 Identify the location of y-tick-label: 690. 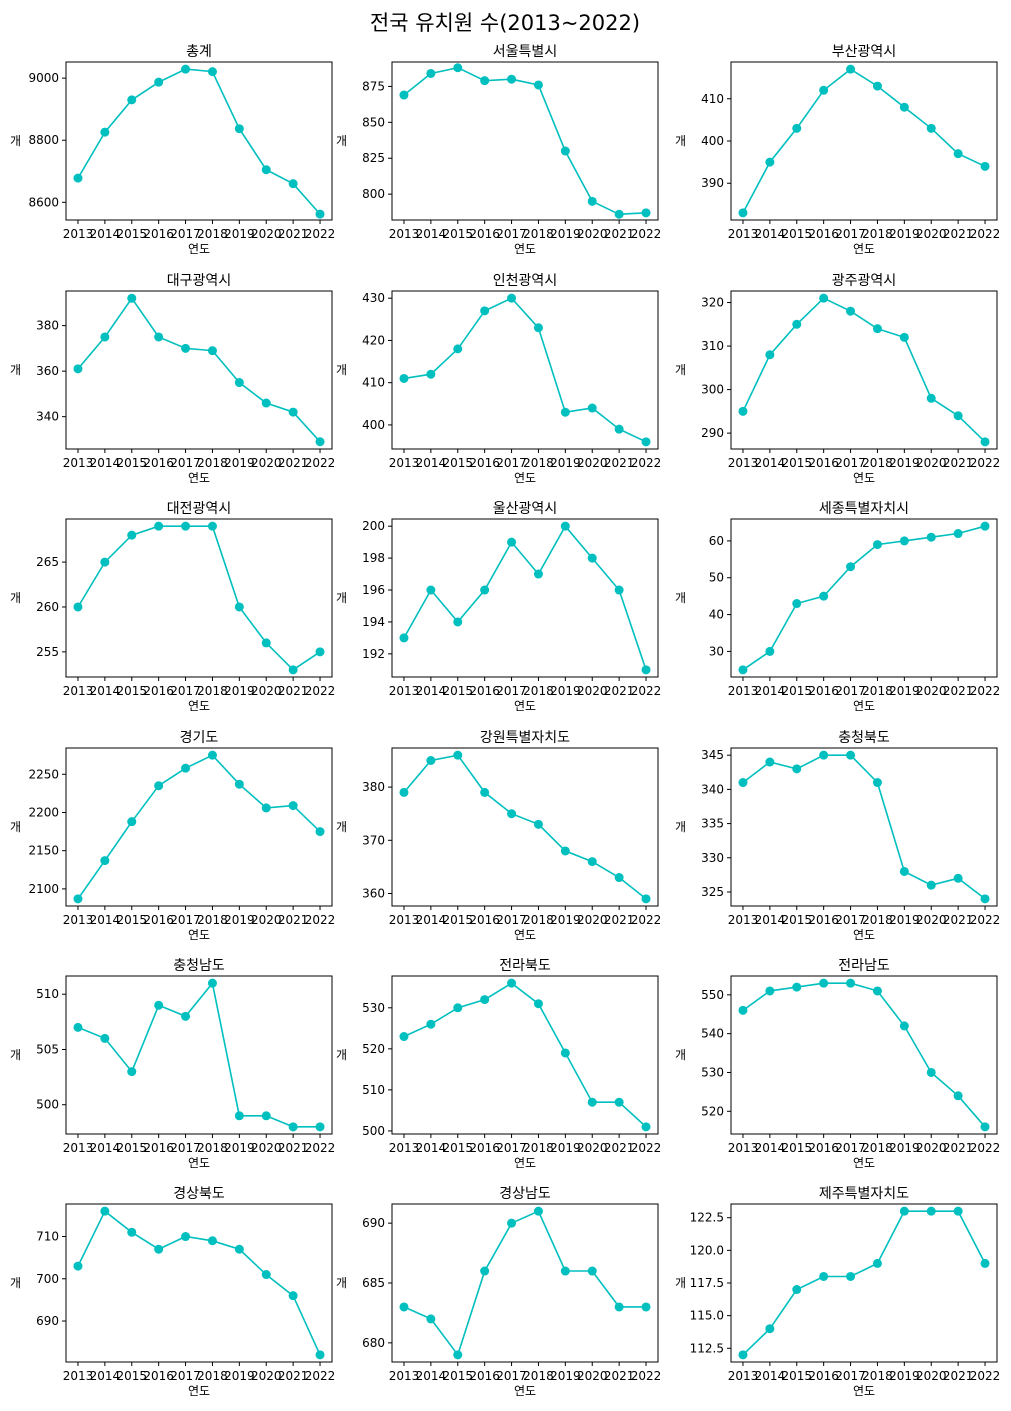
(47, 1321).